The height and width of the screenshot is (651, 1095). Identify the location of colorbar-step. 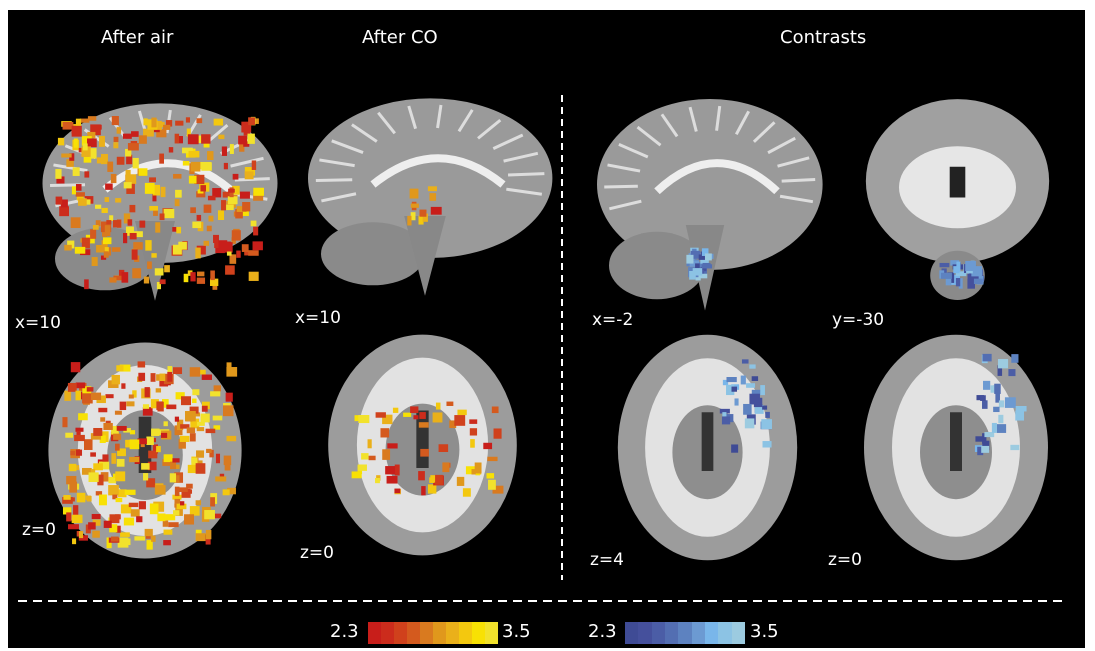
(465, 633).